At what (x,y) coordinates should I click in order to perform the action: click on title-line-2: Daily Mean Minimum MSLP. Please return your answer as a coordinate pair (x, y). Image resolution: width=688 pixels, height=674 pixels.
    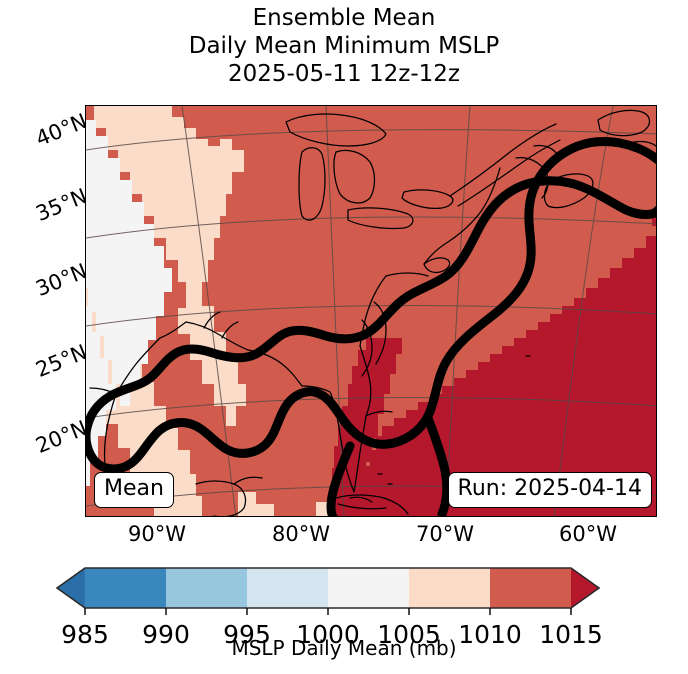
    Looking at the image, I should click on (344, 46).